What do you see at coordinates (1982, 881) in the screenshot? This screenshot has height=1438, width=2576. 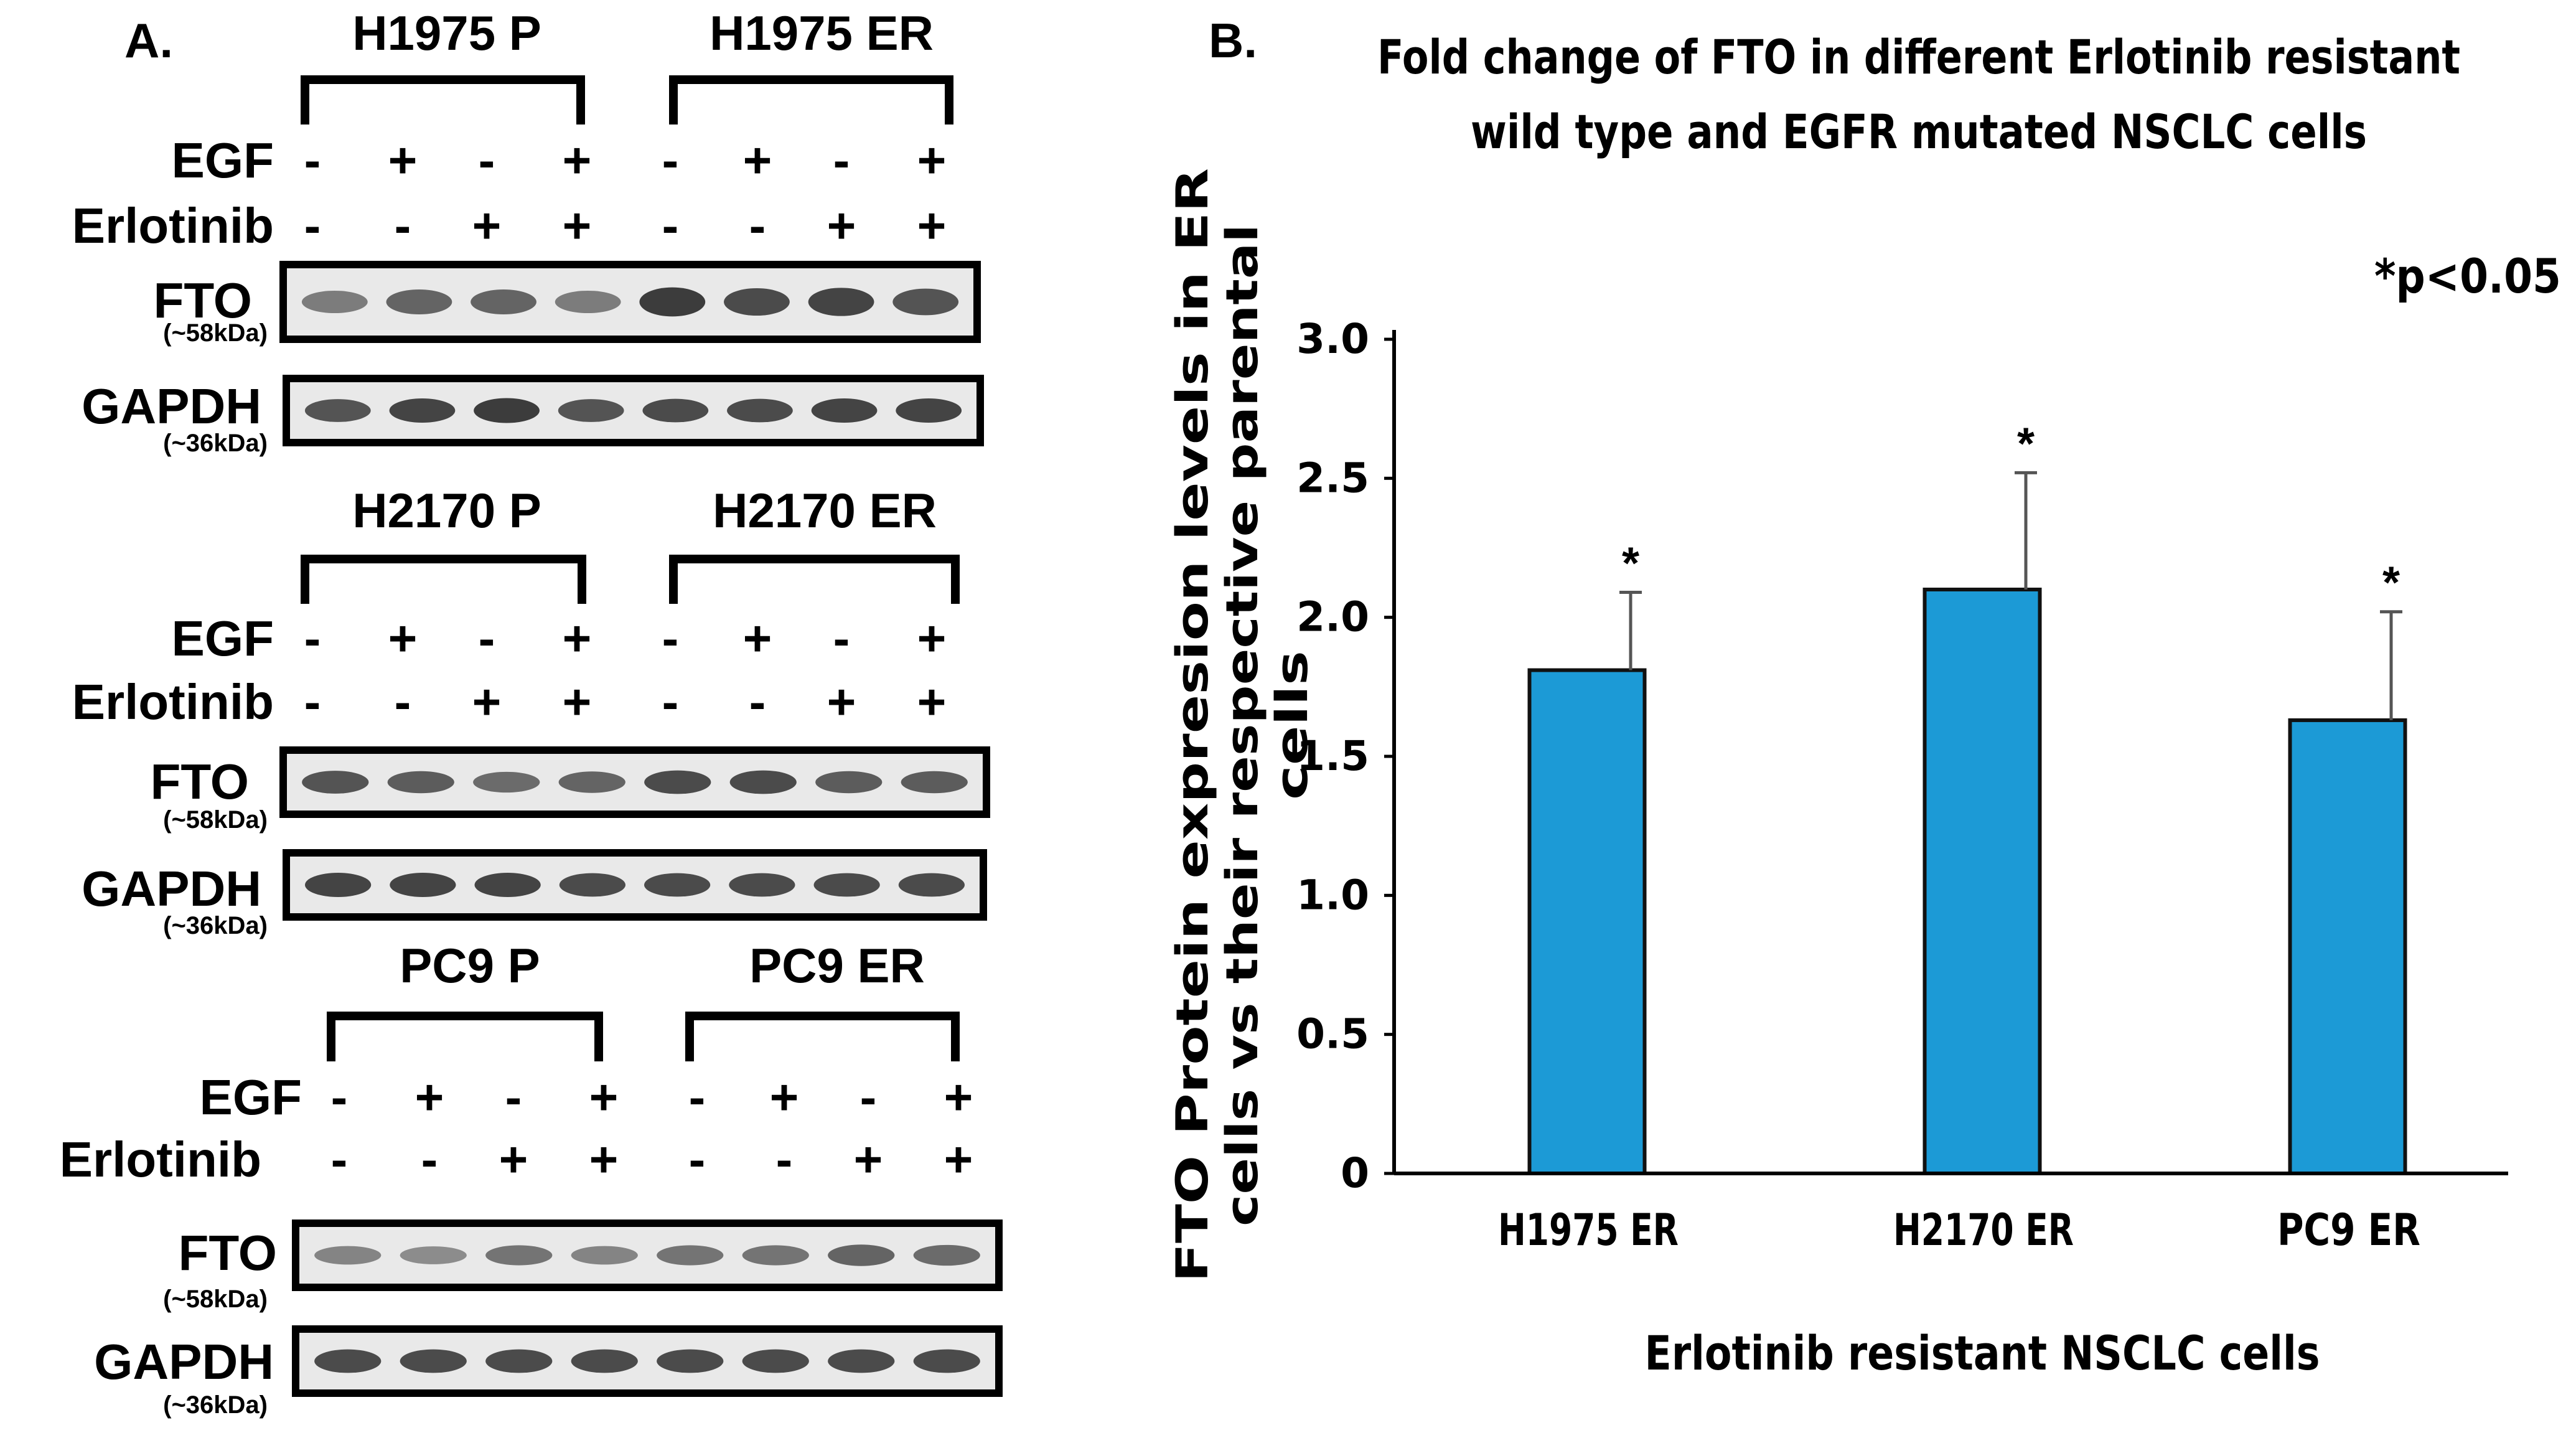 I see `bar-h2170-er` at bounding box center [1982, 881].